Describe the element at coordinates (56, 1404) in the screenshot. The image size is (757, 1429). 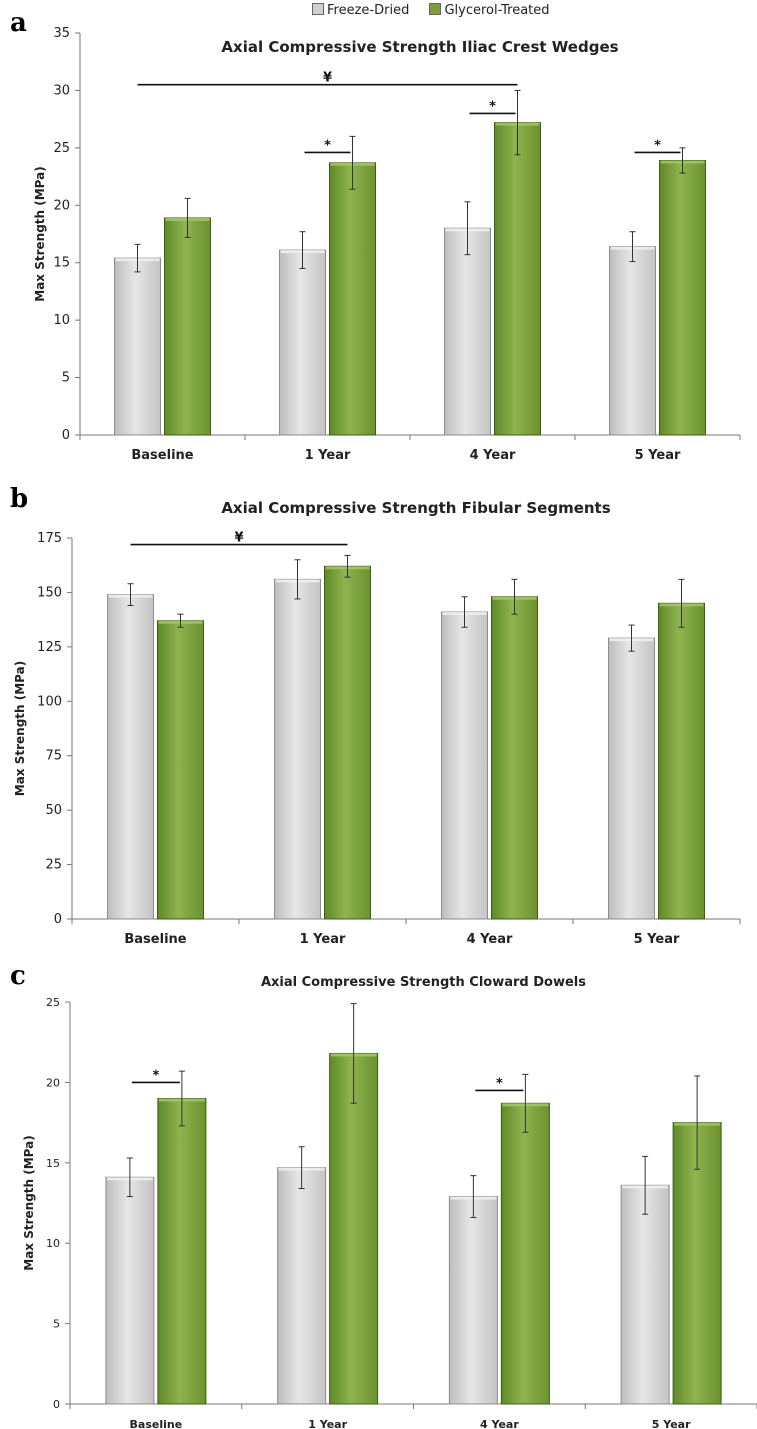
I see `chart-c-y-tick-label: 0` at that location.